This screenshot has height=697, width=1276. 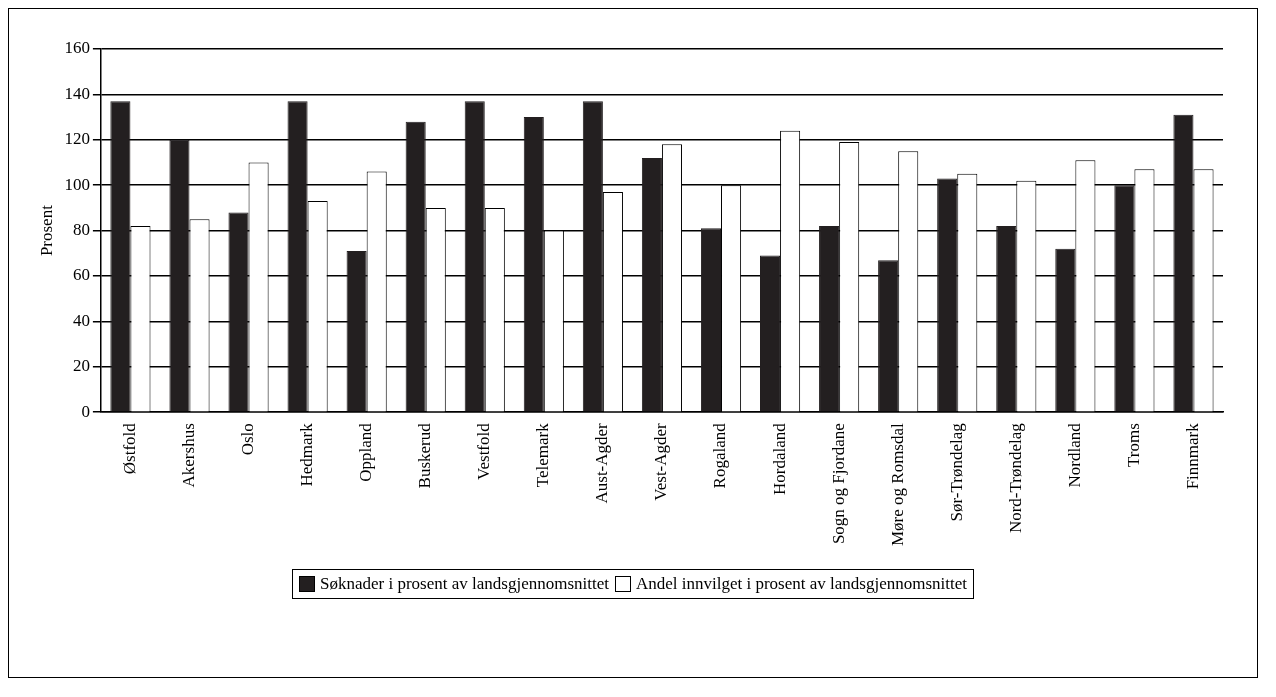 I want to click on legend-label: Andel innvilget i prosent av landsgjennomsnittet, so click(x=801, y=584).